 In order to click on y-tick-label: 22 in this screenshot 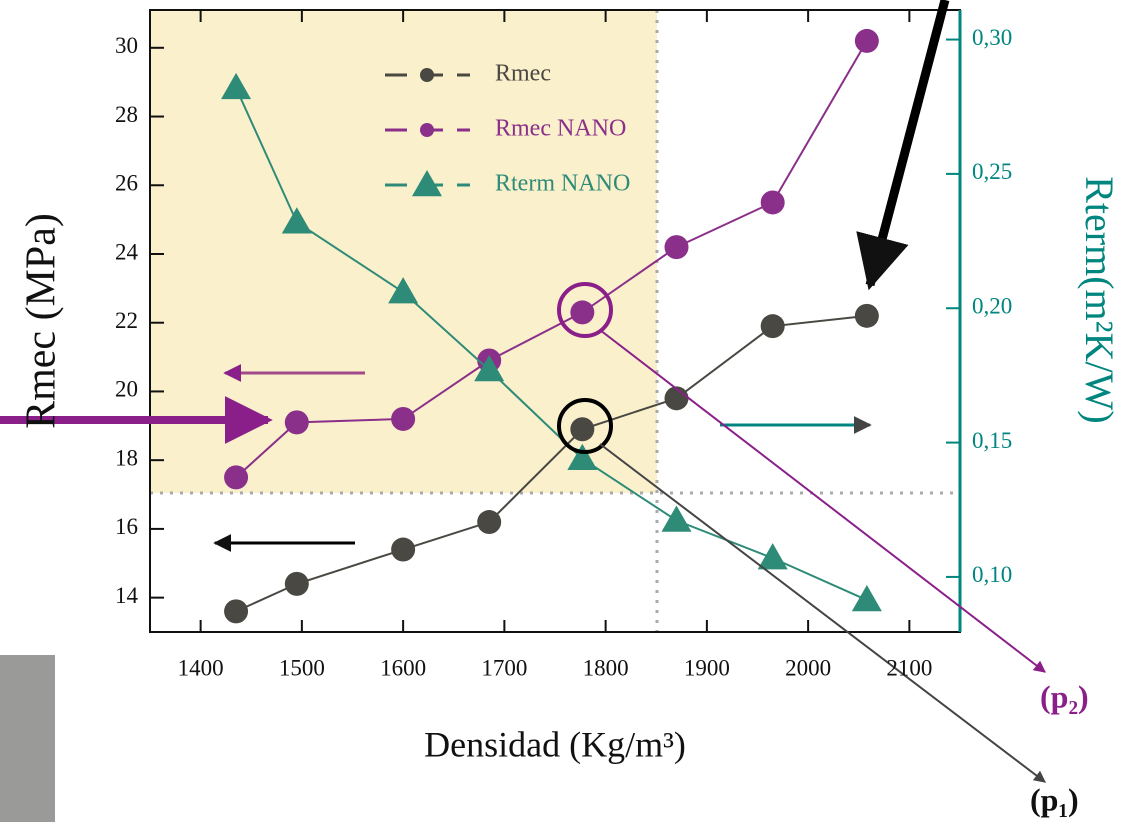, I will do `click(126, 320)`.